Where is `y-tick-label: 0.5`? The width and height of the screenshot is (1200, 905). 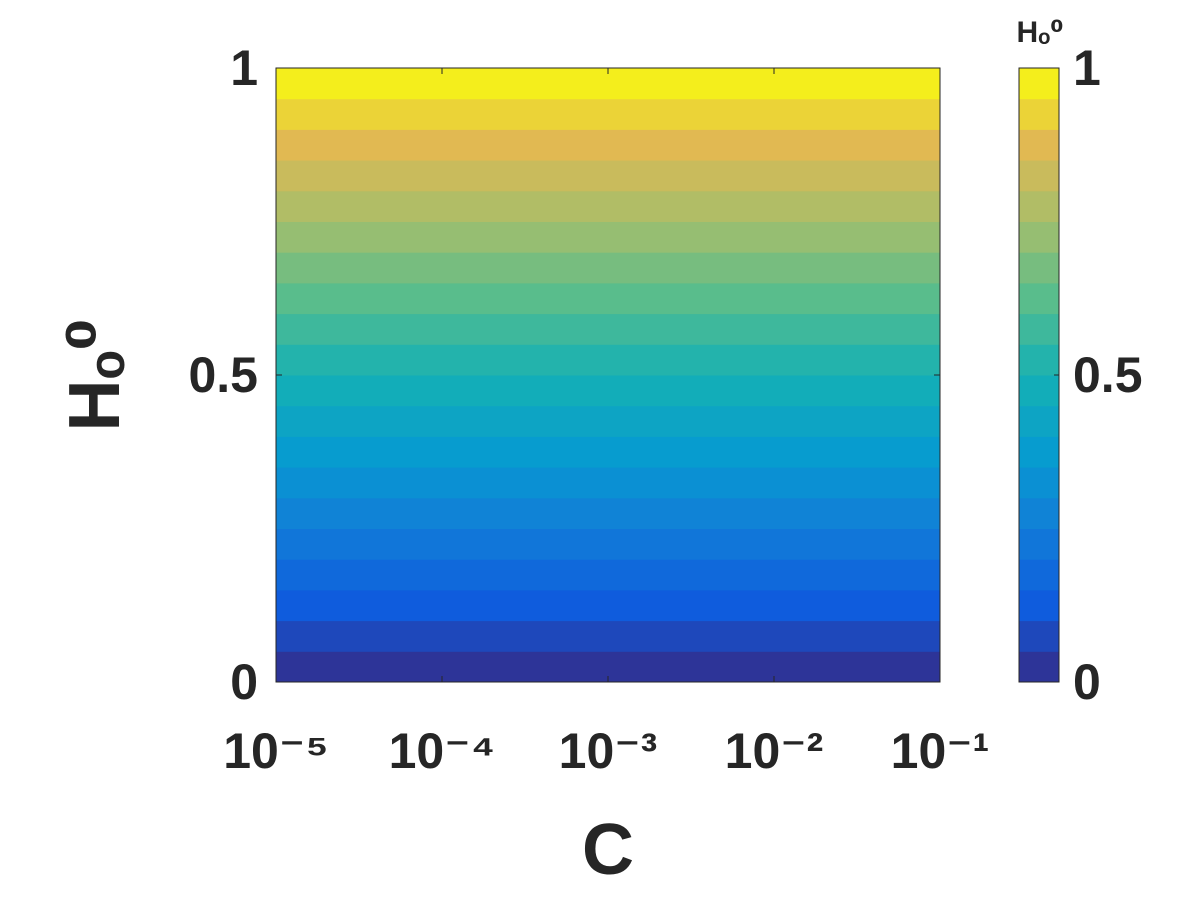
y-tick-label: 0.5 is located at coordinates (223, 375).